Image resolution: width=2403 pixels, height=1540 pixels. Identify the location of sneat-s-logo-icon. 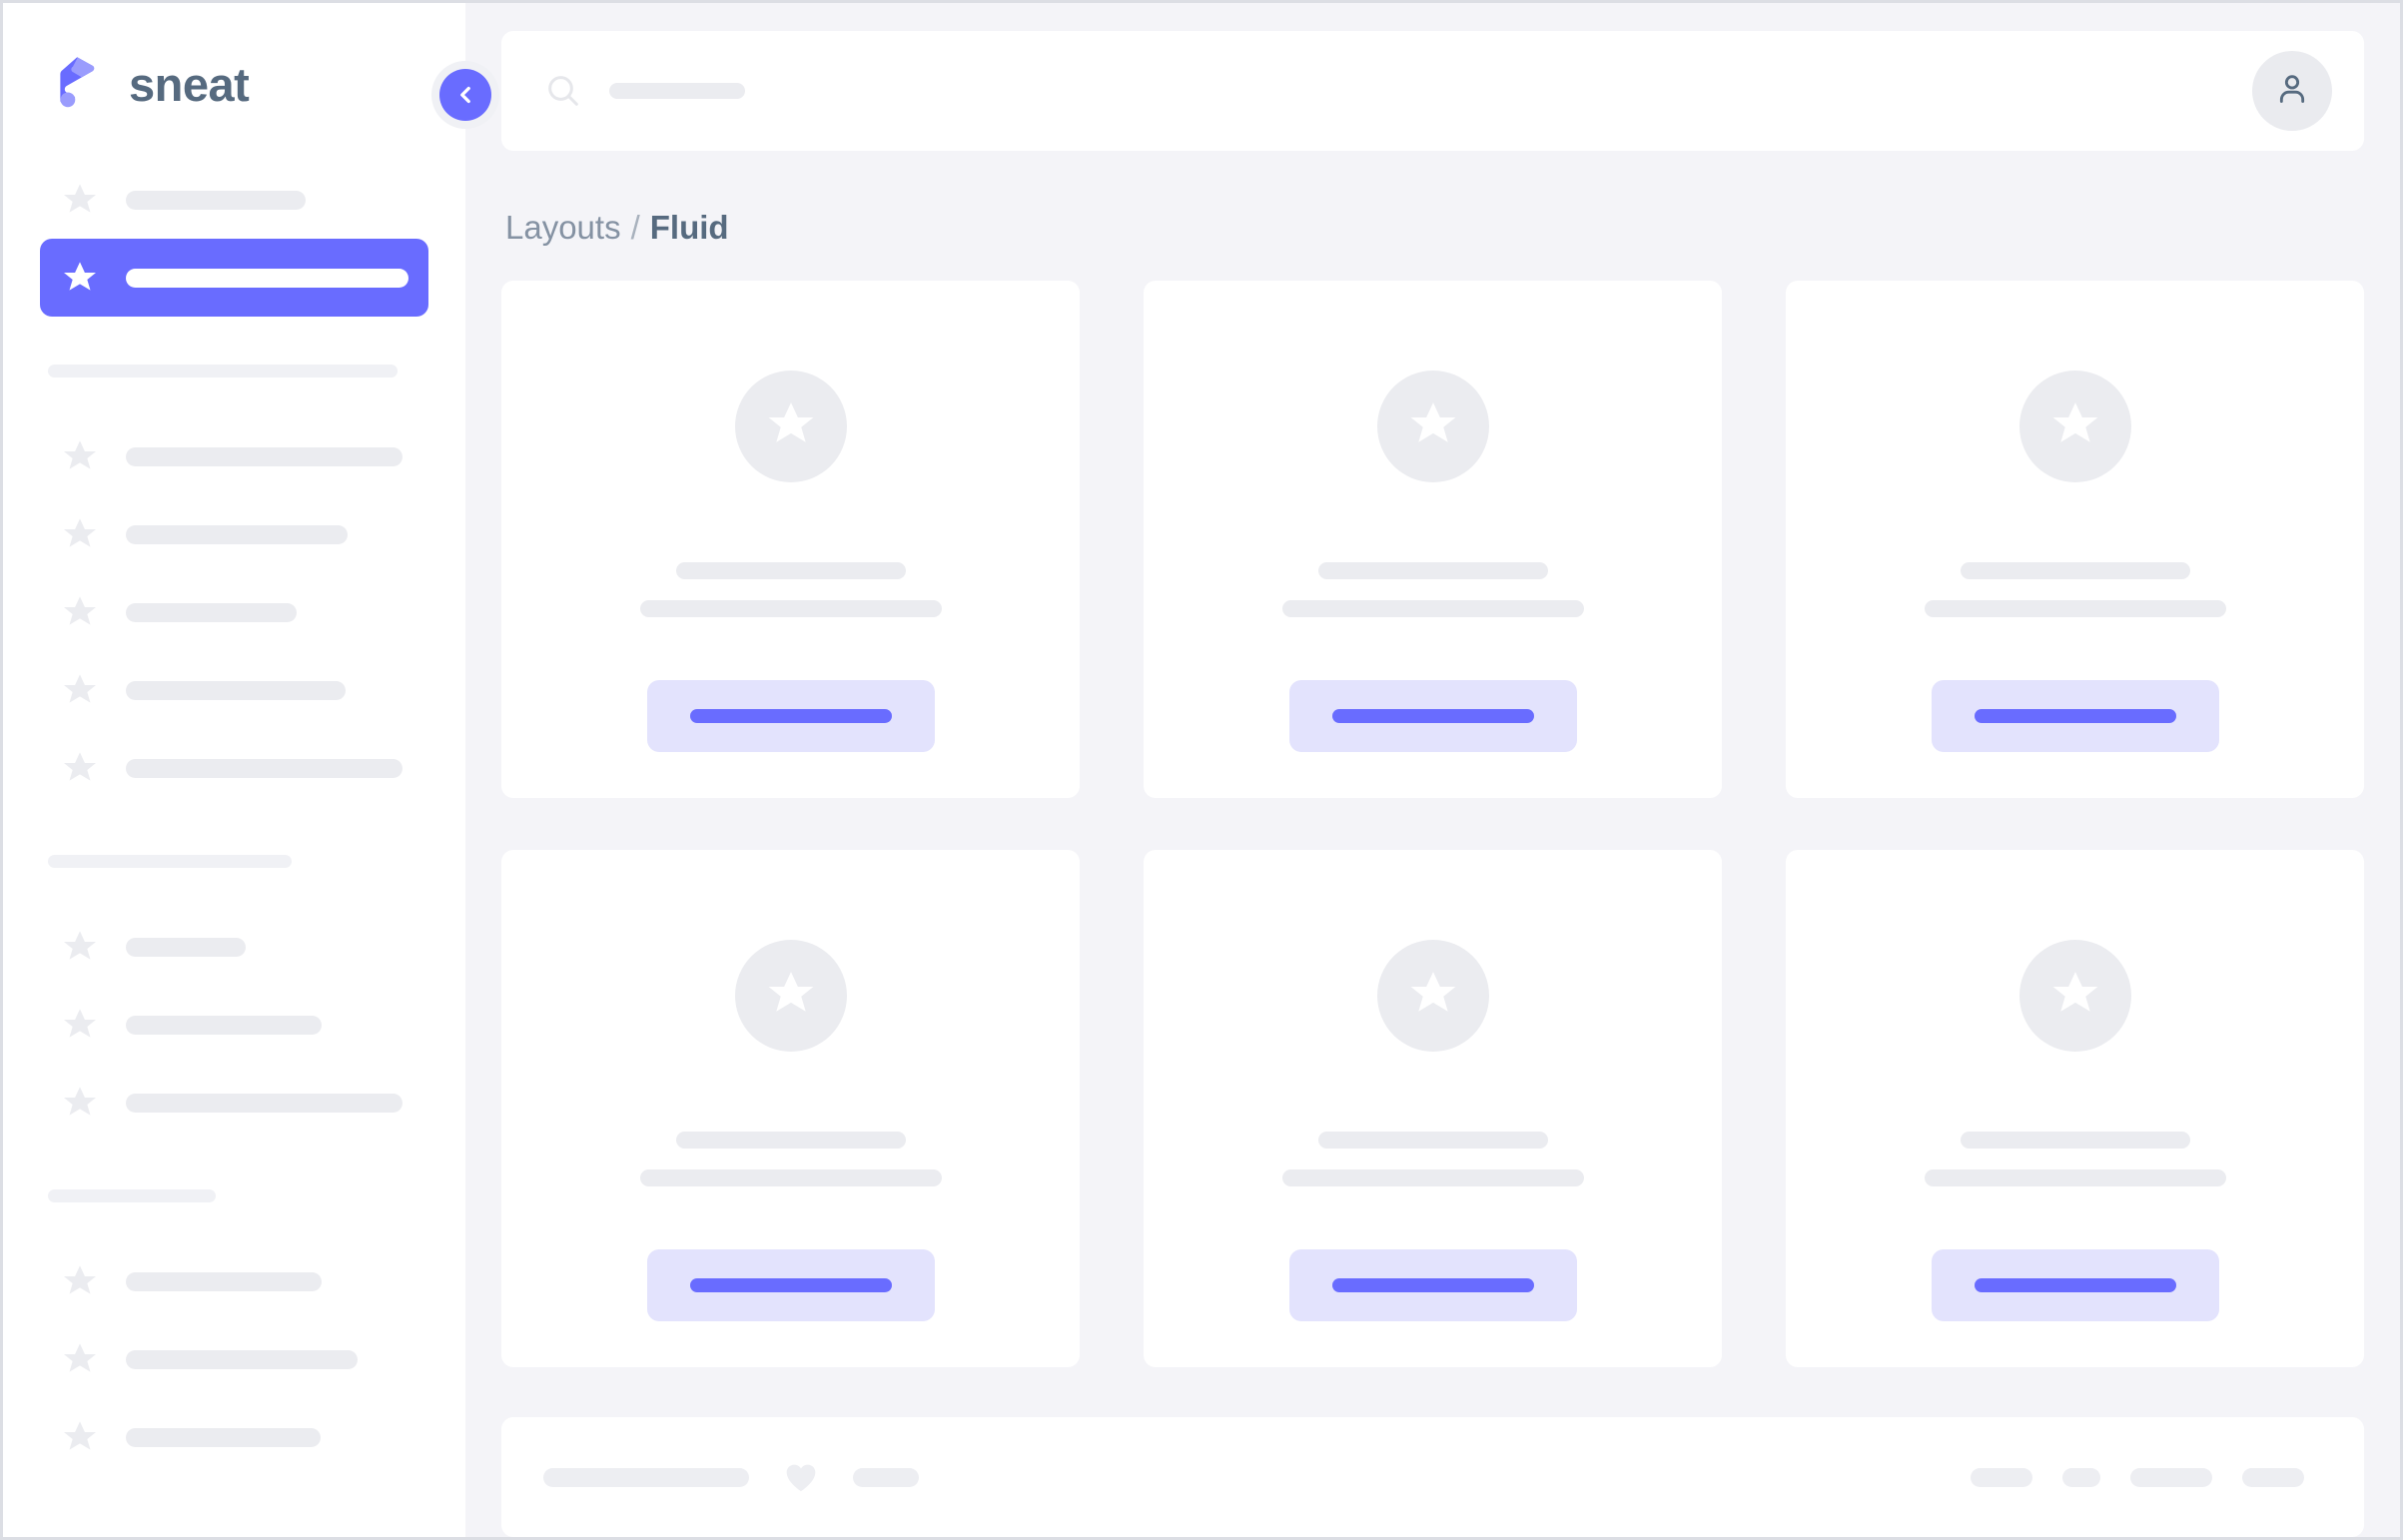
(78, 84).